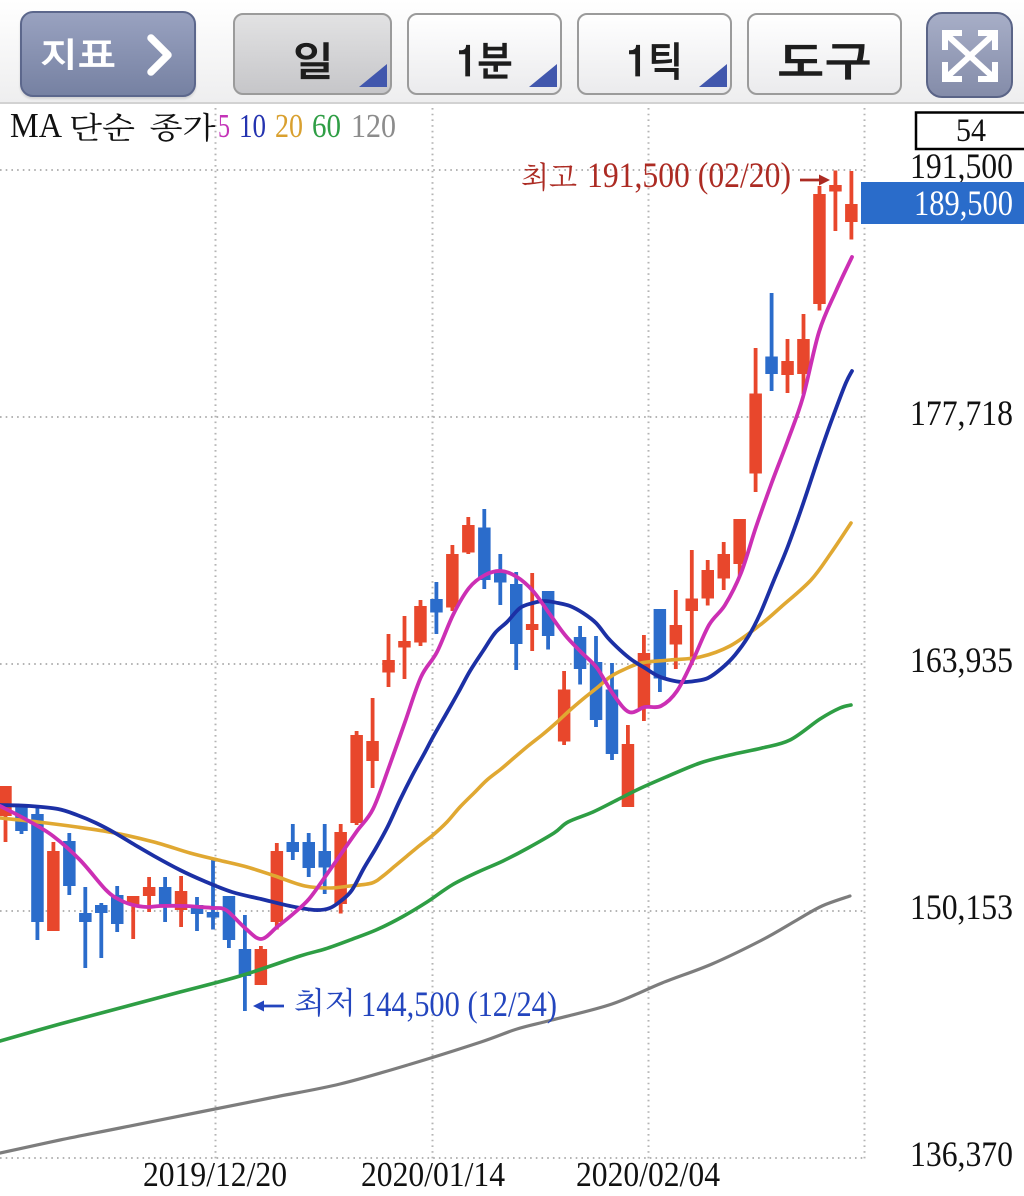 The height and width of the screenshot is (1196, 1024). I want to click on svg-text: 150,153, so click(961, 907).